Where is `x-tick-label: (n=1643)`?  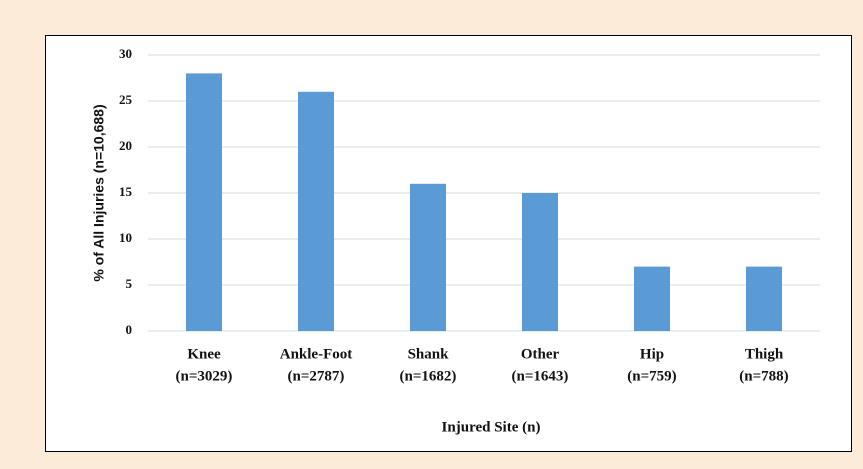 x-tick-label: (n=1643) is located at coordinates (540, 376).